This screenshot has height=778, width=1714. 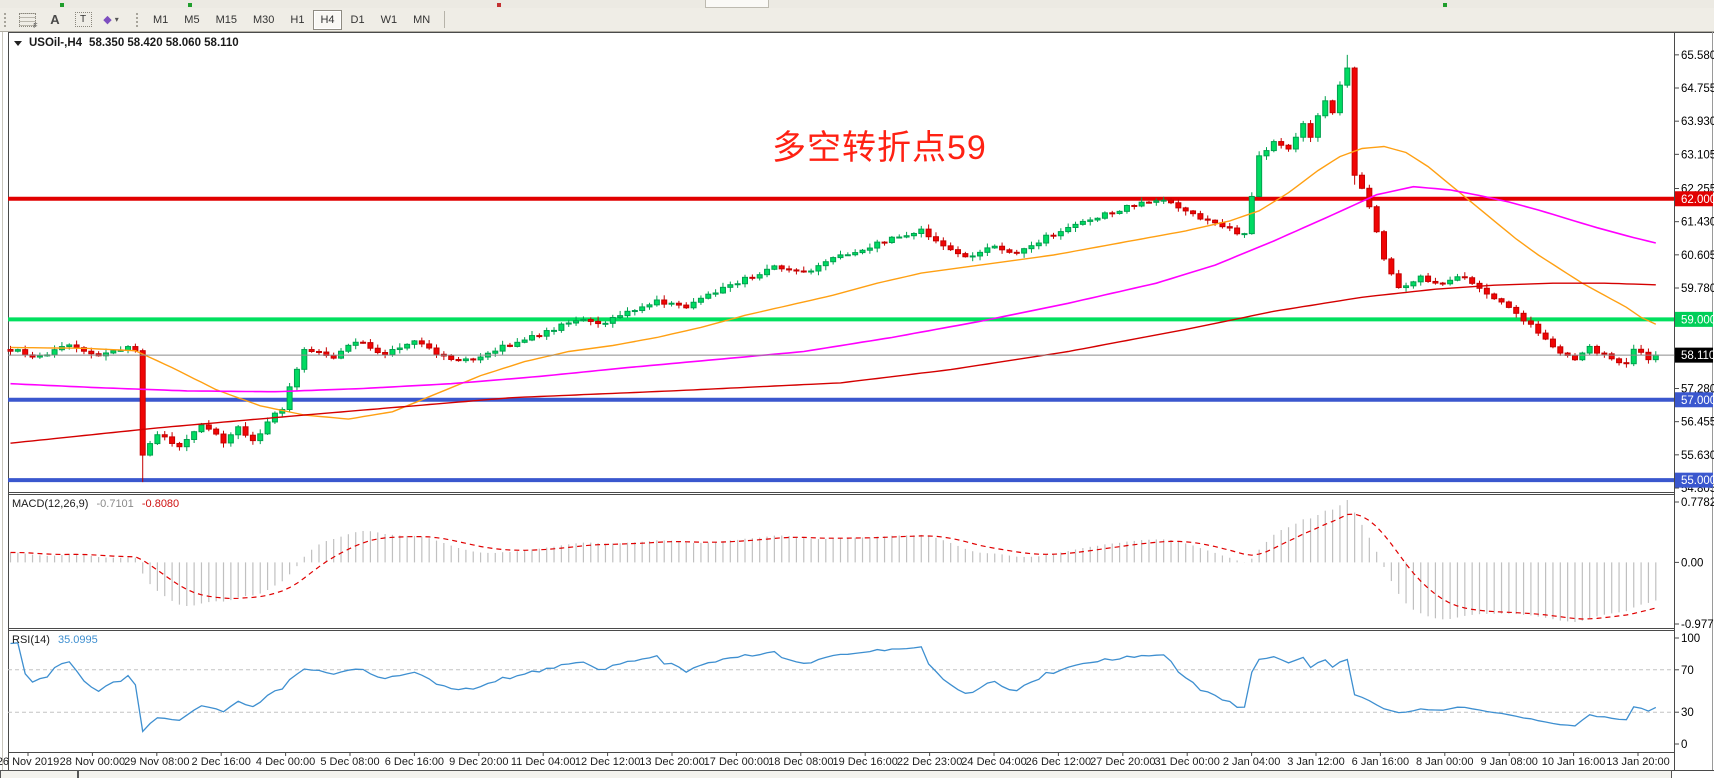 I want to click on macd-tick-label: 0.00, so click(x=1692, y=563).